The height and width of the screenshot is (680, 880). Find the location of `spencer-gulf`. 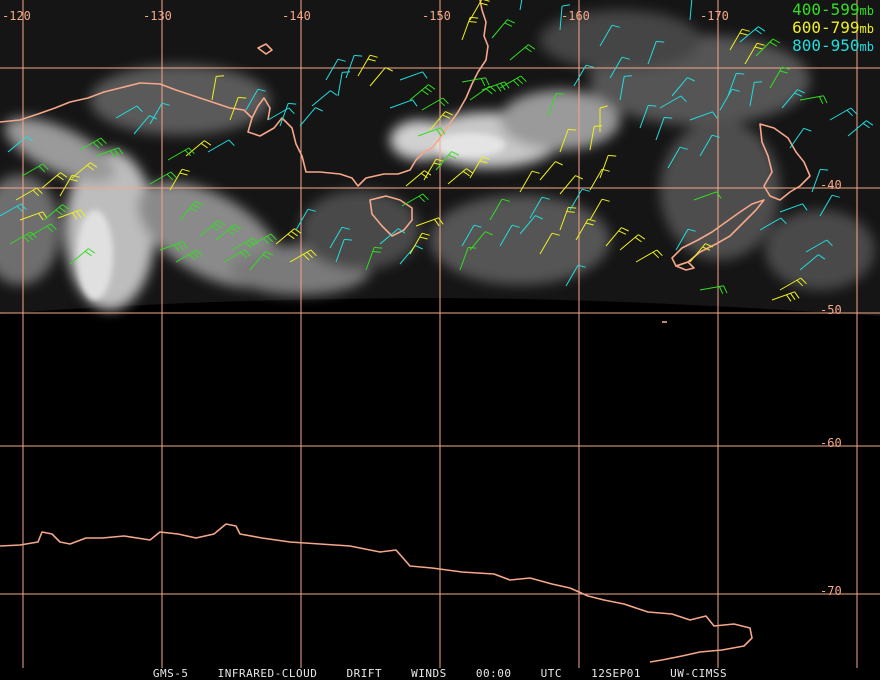

spencer-gulf is located at coordinates (261, 109).